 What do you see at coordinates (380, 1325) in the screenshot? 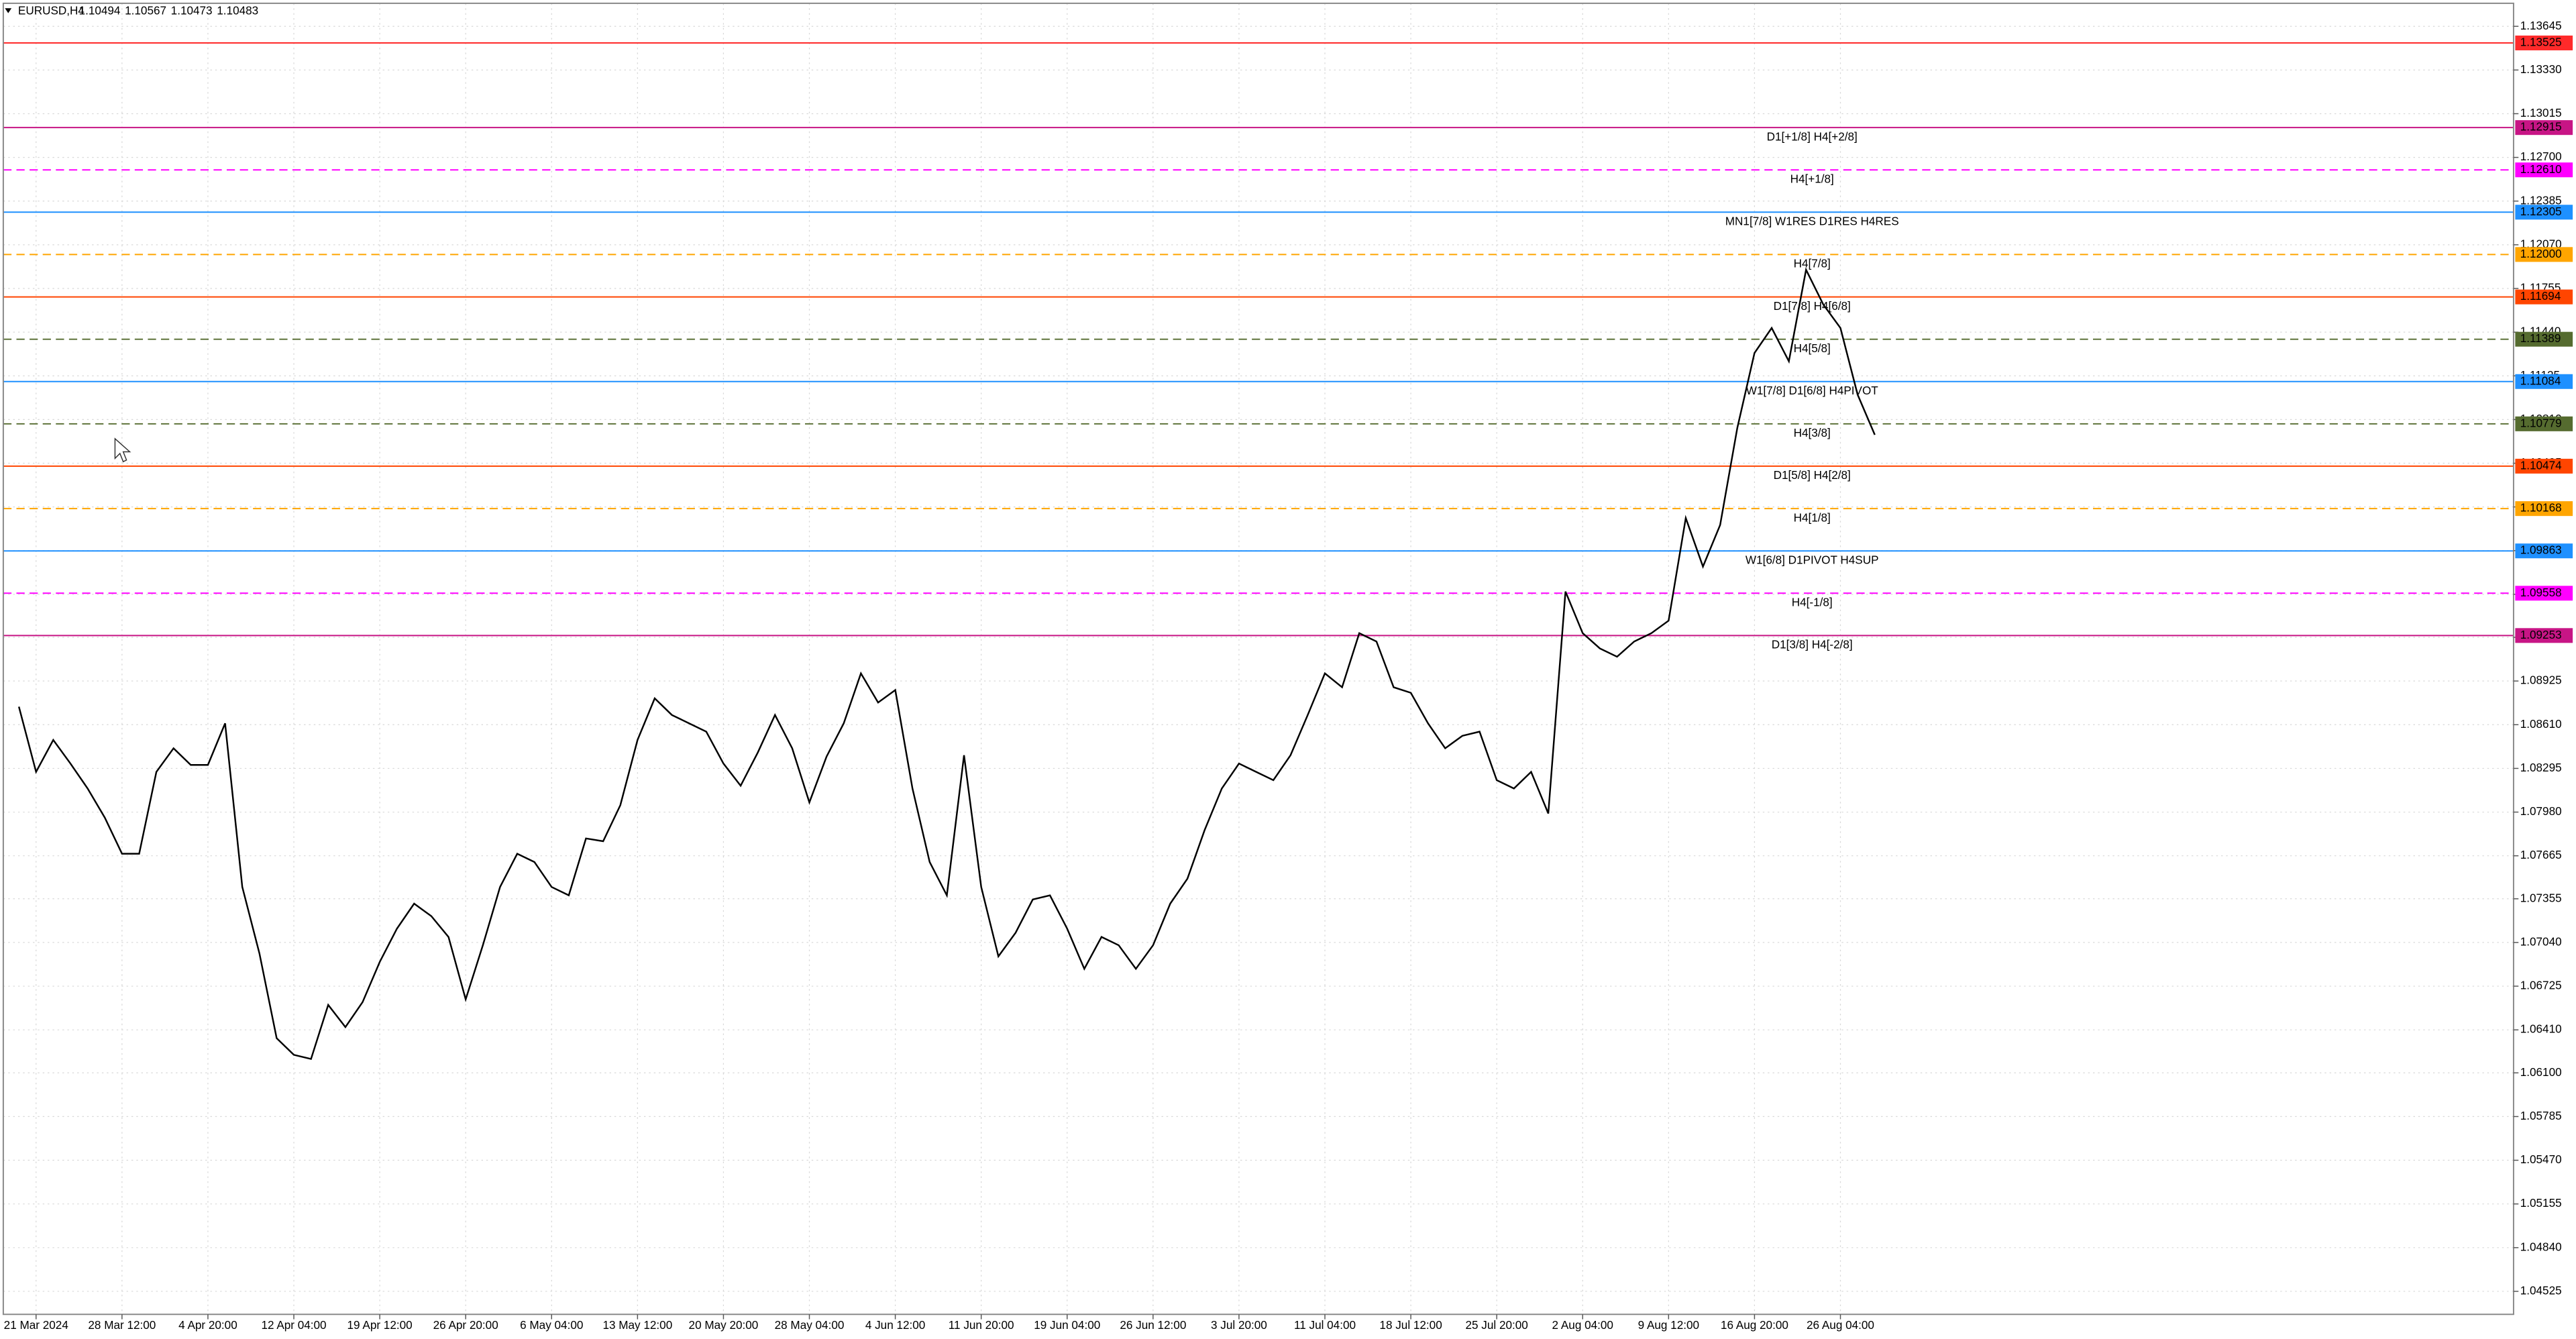
I see `x-tick-label: 19 Apr 12:00` at bounding box center [380, 1325].